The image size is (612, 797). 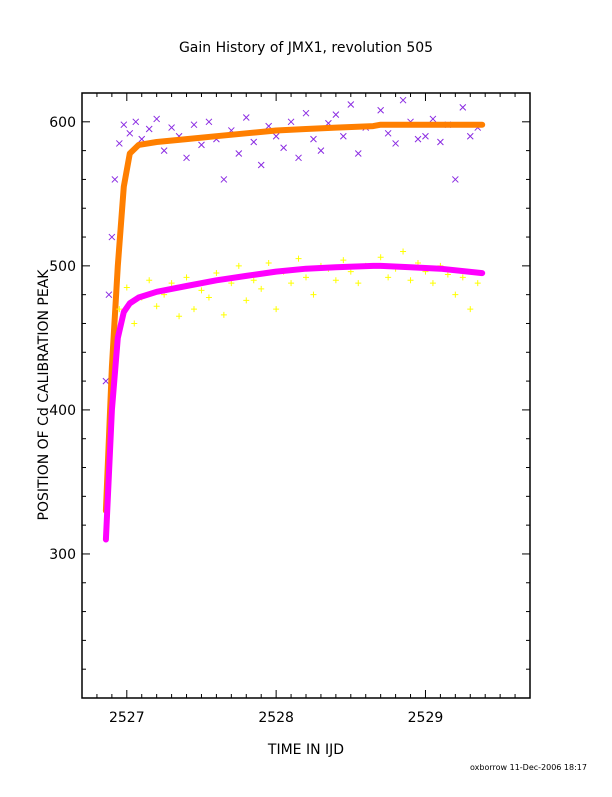 What do you see at coordinates (62, 555) in the screenshot?
I see `y-tick-label: 300` at bounding box center [62, 555].